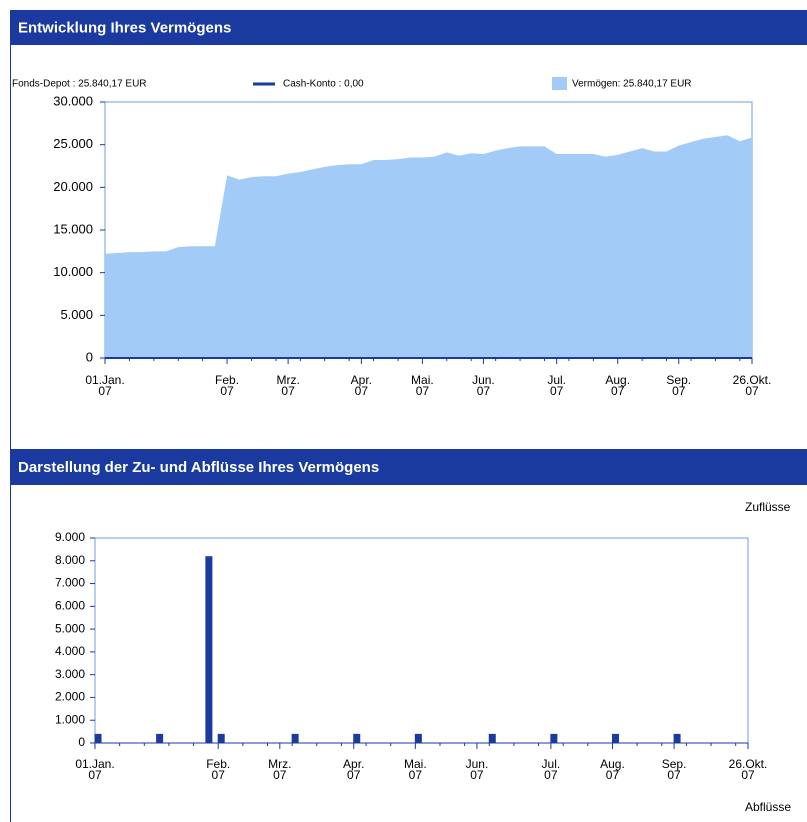  What do you see at coordinates (124, 27) in the screenshot?
I see `section-title: Entwicklung Ihres Vermögens` at bounding box center [124, 27].